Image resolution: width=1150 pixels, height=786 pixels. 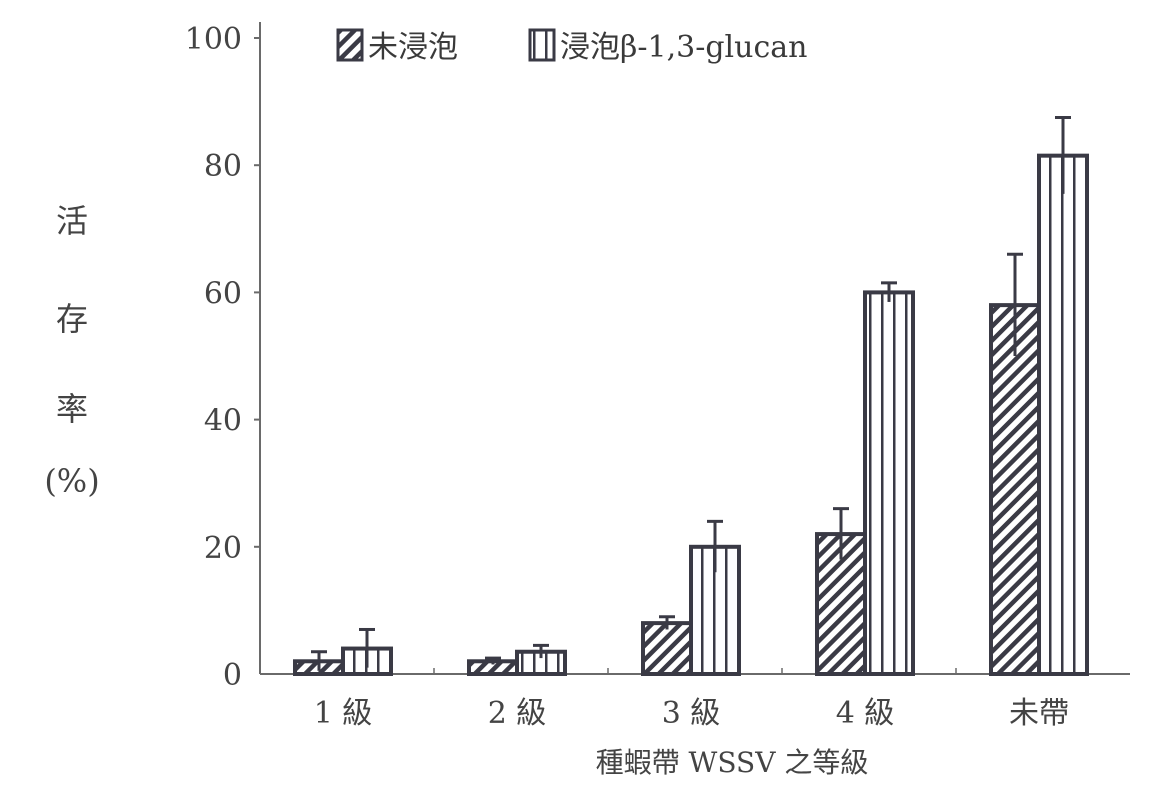 I want to click on y-tick-label-1: 20, so click(x=223, y=548).